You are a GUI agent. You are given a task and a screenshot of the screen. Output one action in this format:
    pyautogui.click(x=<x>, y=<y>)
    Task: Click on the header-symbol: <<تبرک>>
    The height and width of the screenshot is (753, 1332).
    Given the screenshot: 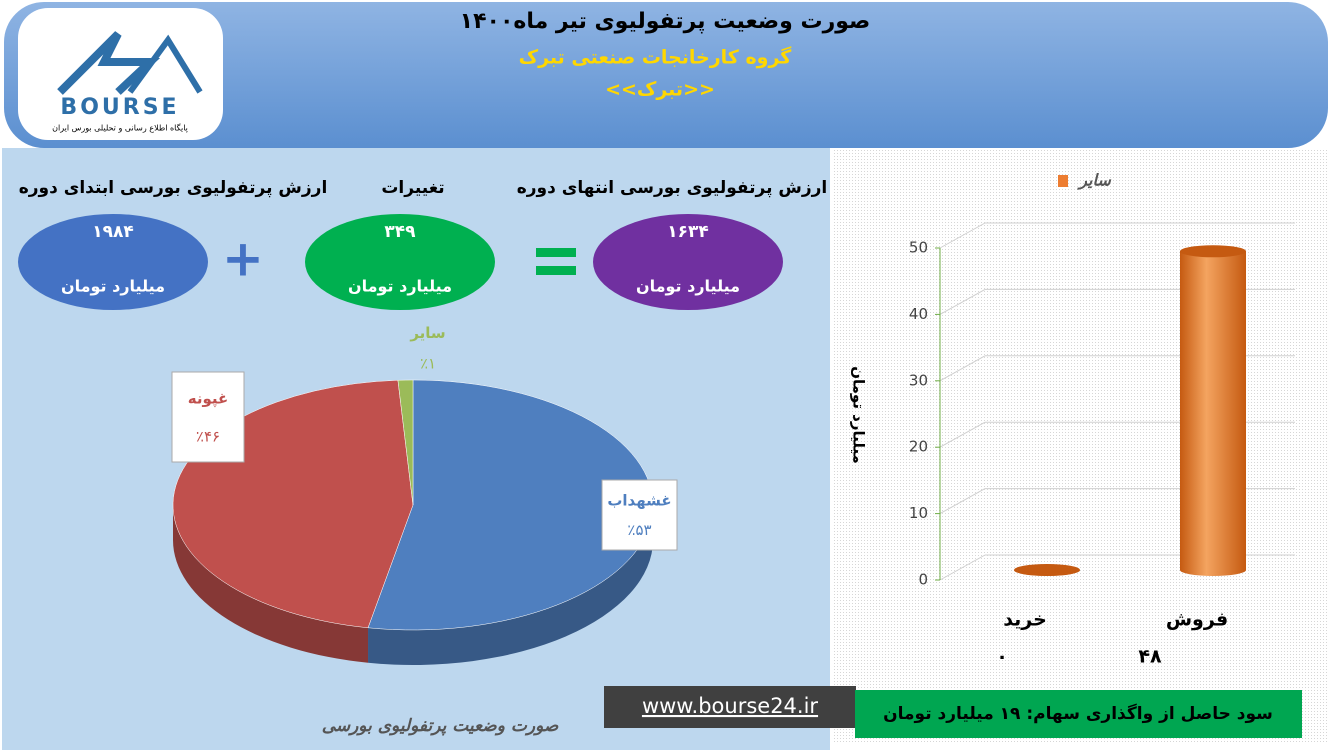 What is the action you would take?
    pyautogui.click(x=660, y=90)
    